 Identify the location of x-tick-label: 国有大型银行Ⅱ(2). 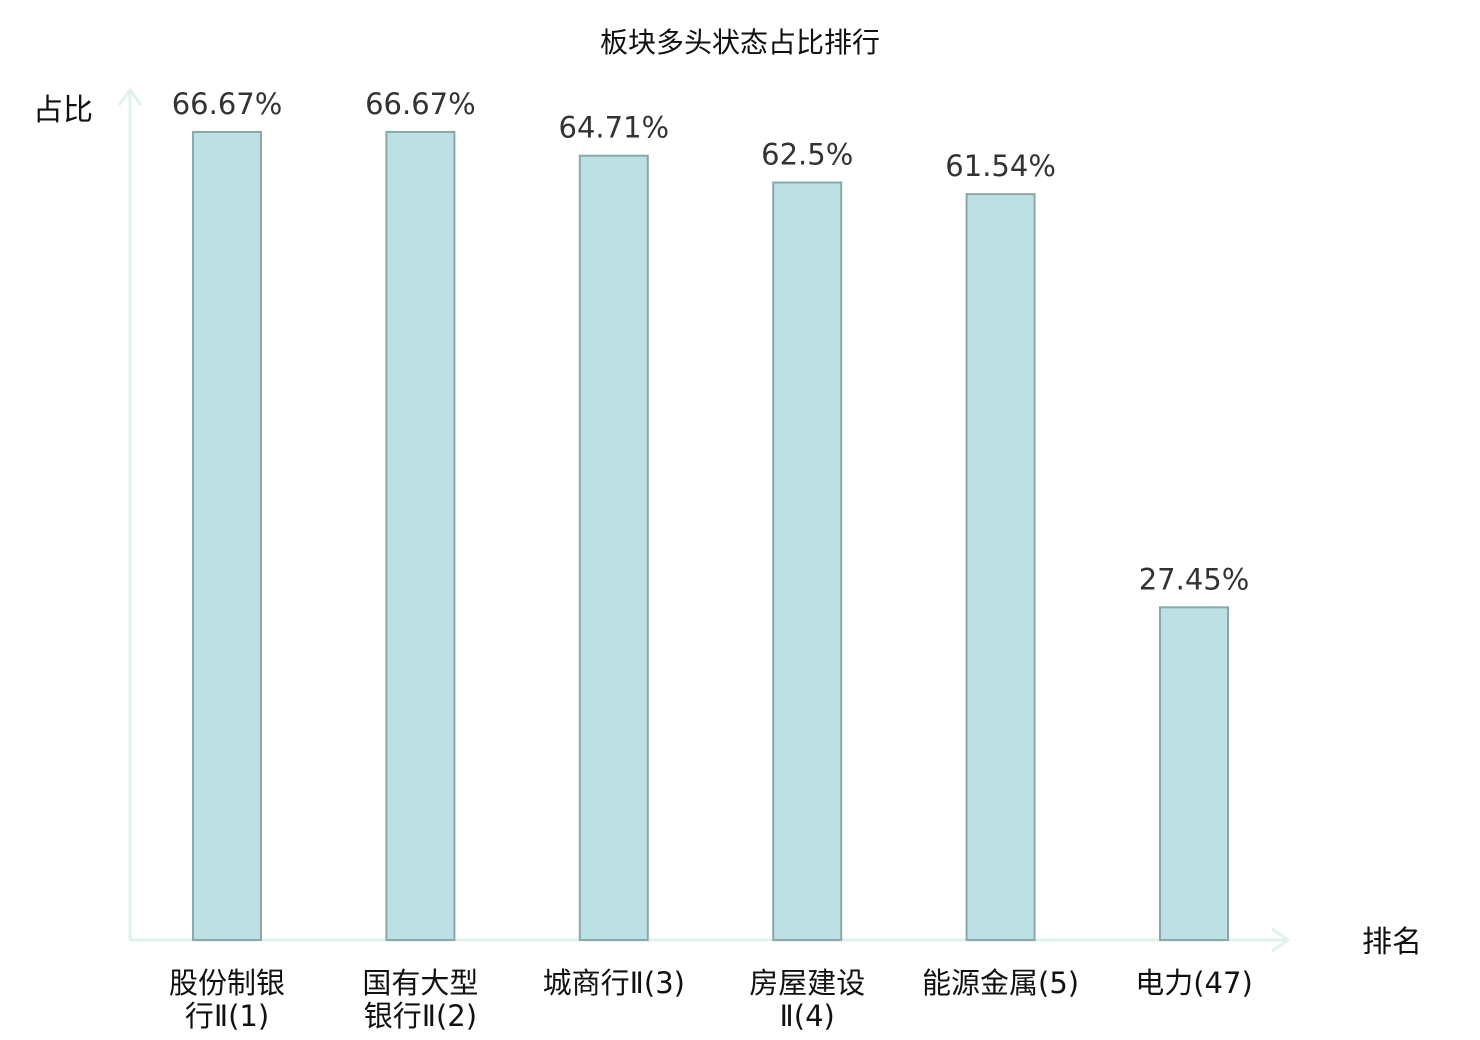
(420, 999).